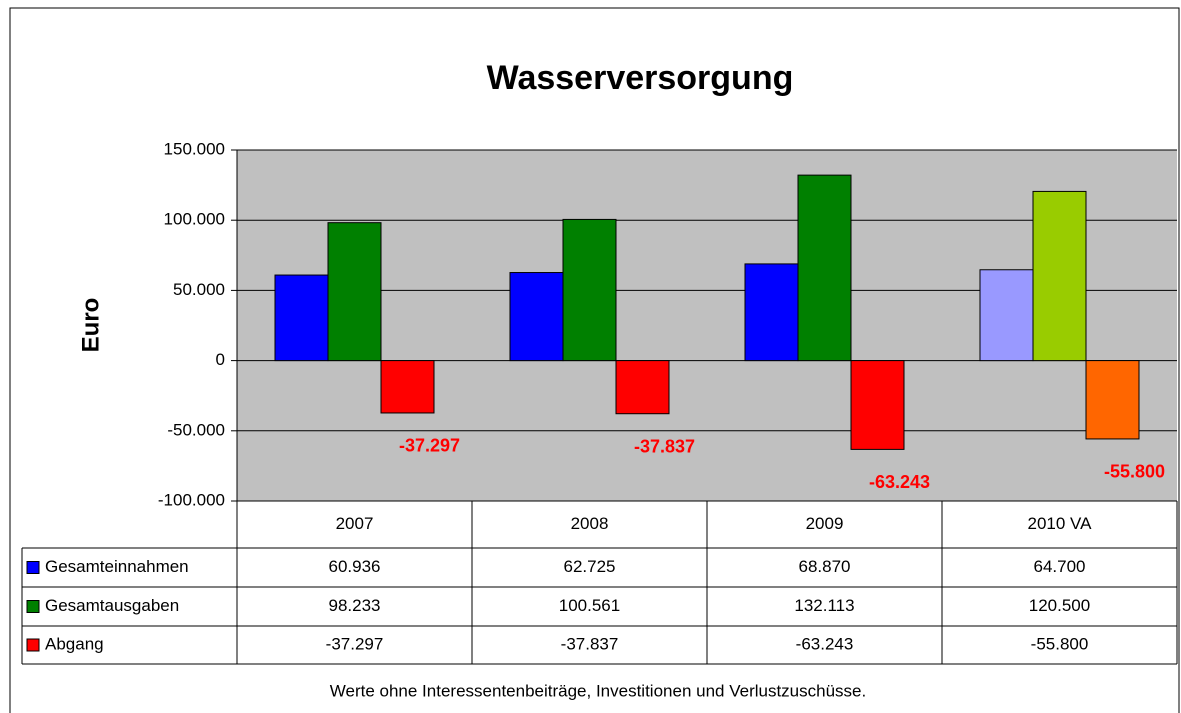 The width and height of the screenshot is (1181, 713). What do you see at coordinates (355, 523) in the screenshot?
I see `x-tick-label: 2007` at bounding box center [355, 523].